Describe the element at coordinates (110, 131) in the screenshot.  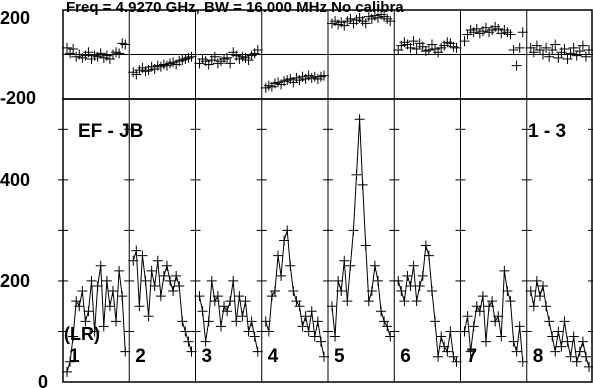
I see `baseline-label: EF - JB` at that location.